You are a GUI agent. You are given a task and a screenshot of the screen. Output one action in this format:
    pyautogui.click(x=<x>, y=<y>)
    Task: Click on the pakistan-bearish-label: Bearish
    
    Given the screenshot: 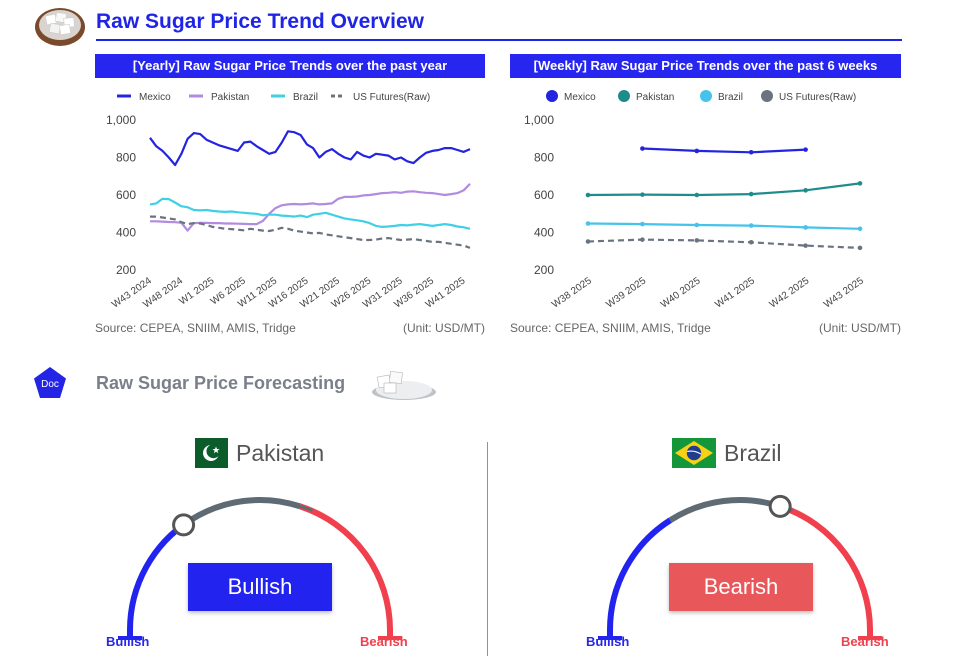 What is the action you would take?
    pyautogui.click(x=384, y=641)
    